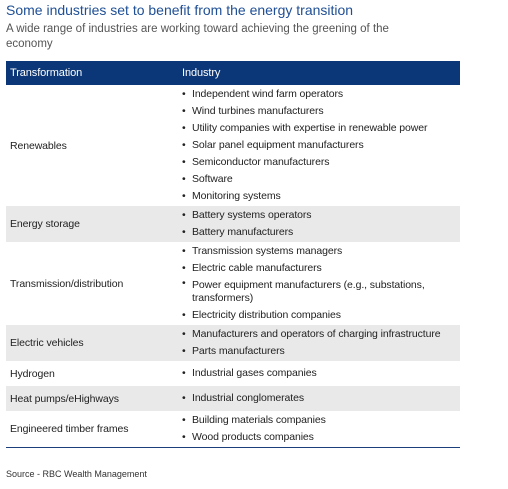 Image resolution: width=508 pixels, height=489 pixels. I want to click on industry-item: Solar panel equipment manufacturers, so click(319, 145).